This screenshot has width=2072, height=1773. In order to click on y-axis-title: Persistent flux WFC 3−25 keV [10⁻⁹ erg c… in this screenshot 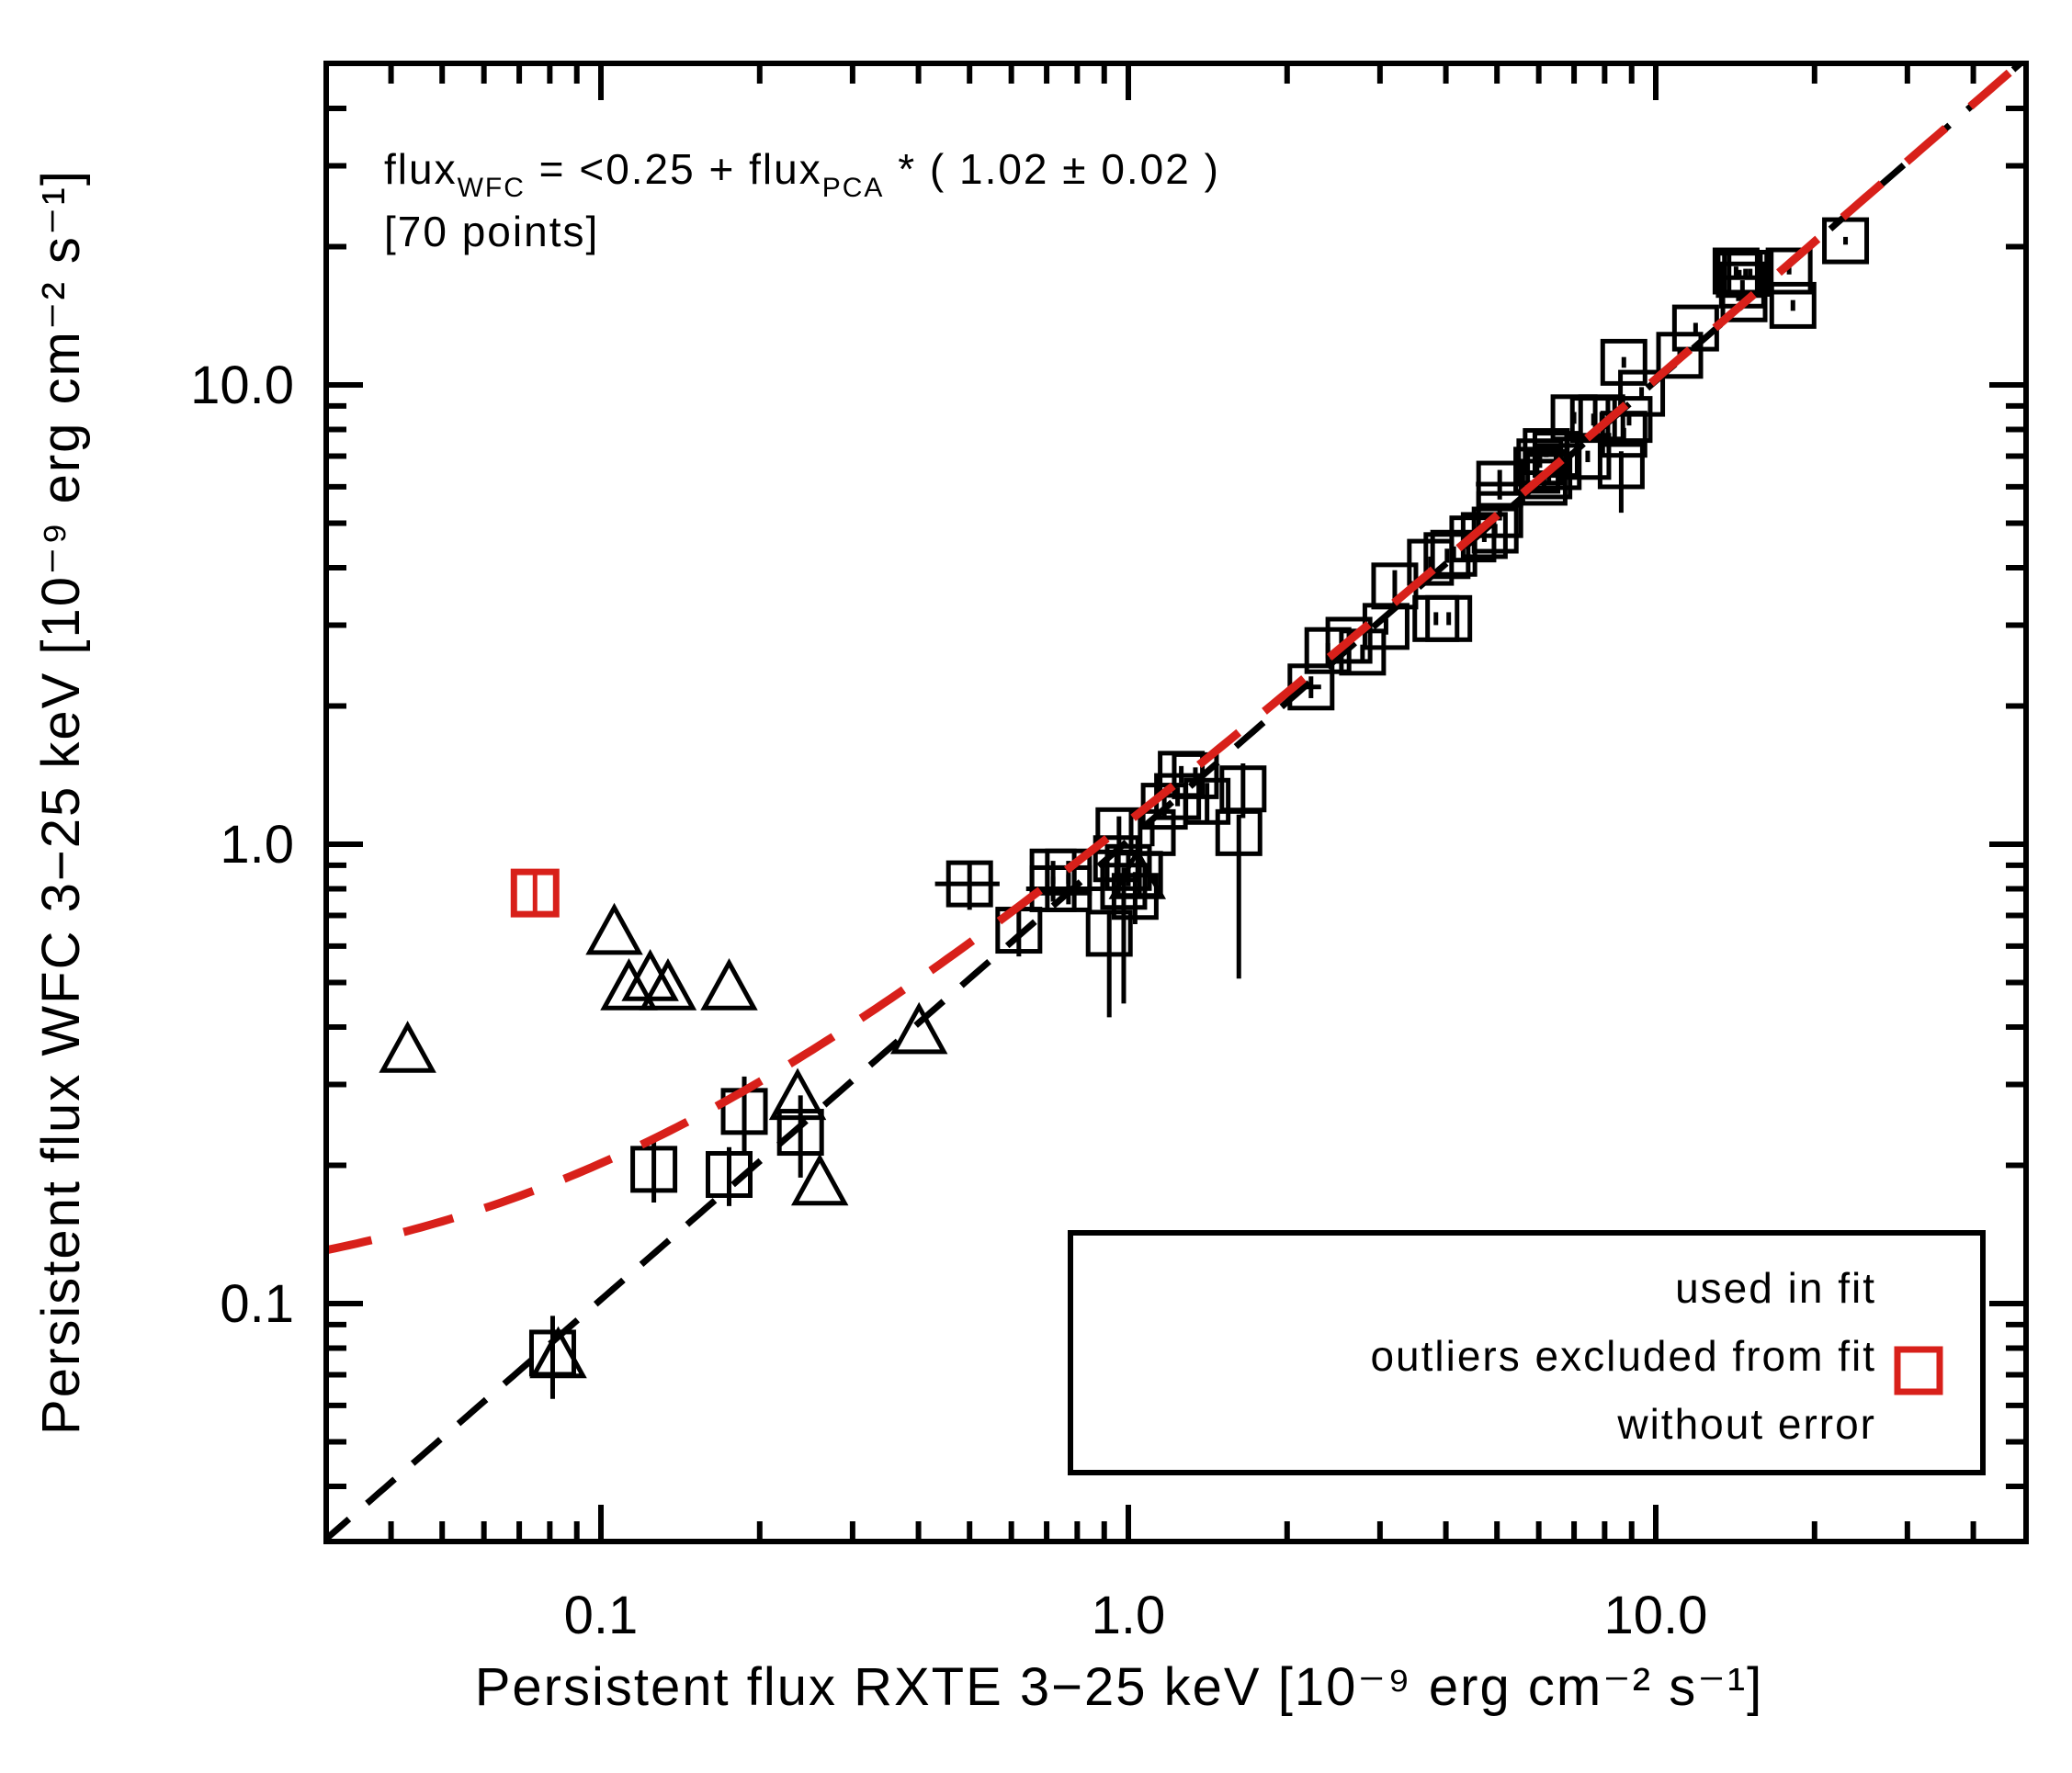, I will do `click(61, 802)`.